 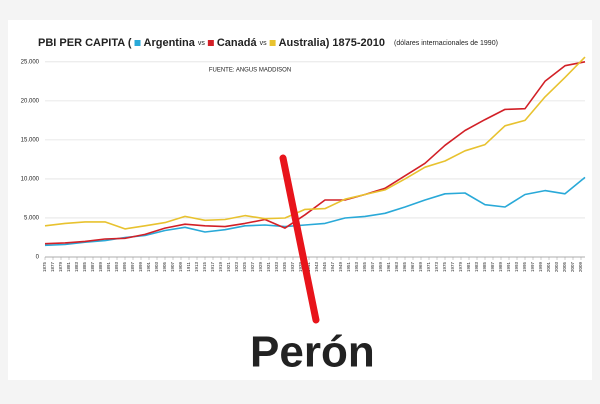 What do you see at coordinates (548, 267) in the screenshot?
I see `x-tick-label: 2001` at bounding box center [548, 267].